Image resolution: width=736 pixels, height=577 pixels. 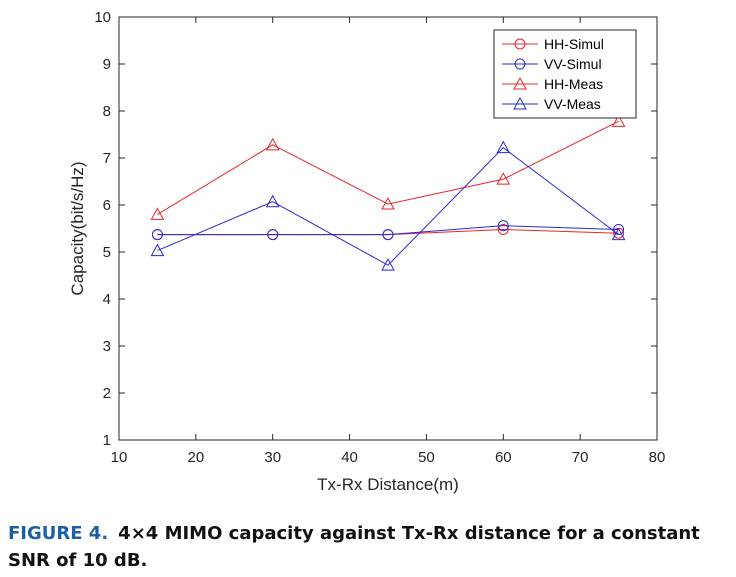 I want to click on y-tick-label: 5, so click(x=107, y=252).